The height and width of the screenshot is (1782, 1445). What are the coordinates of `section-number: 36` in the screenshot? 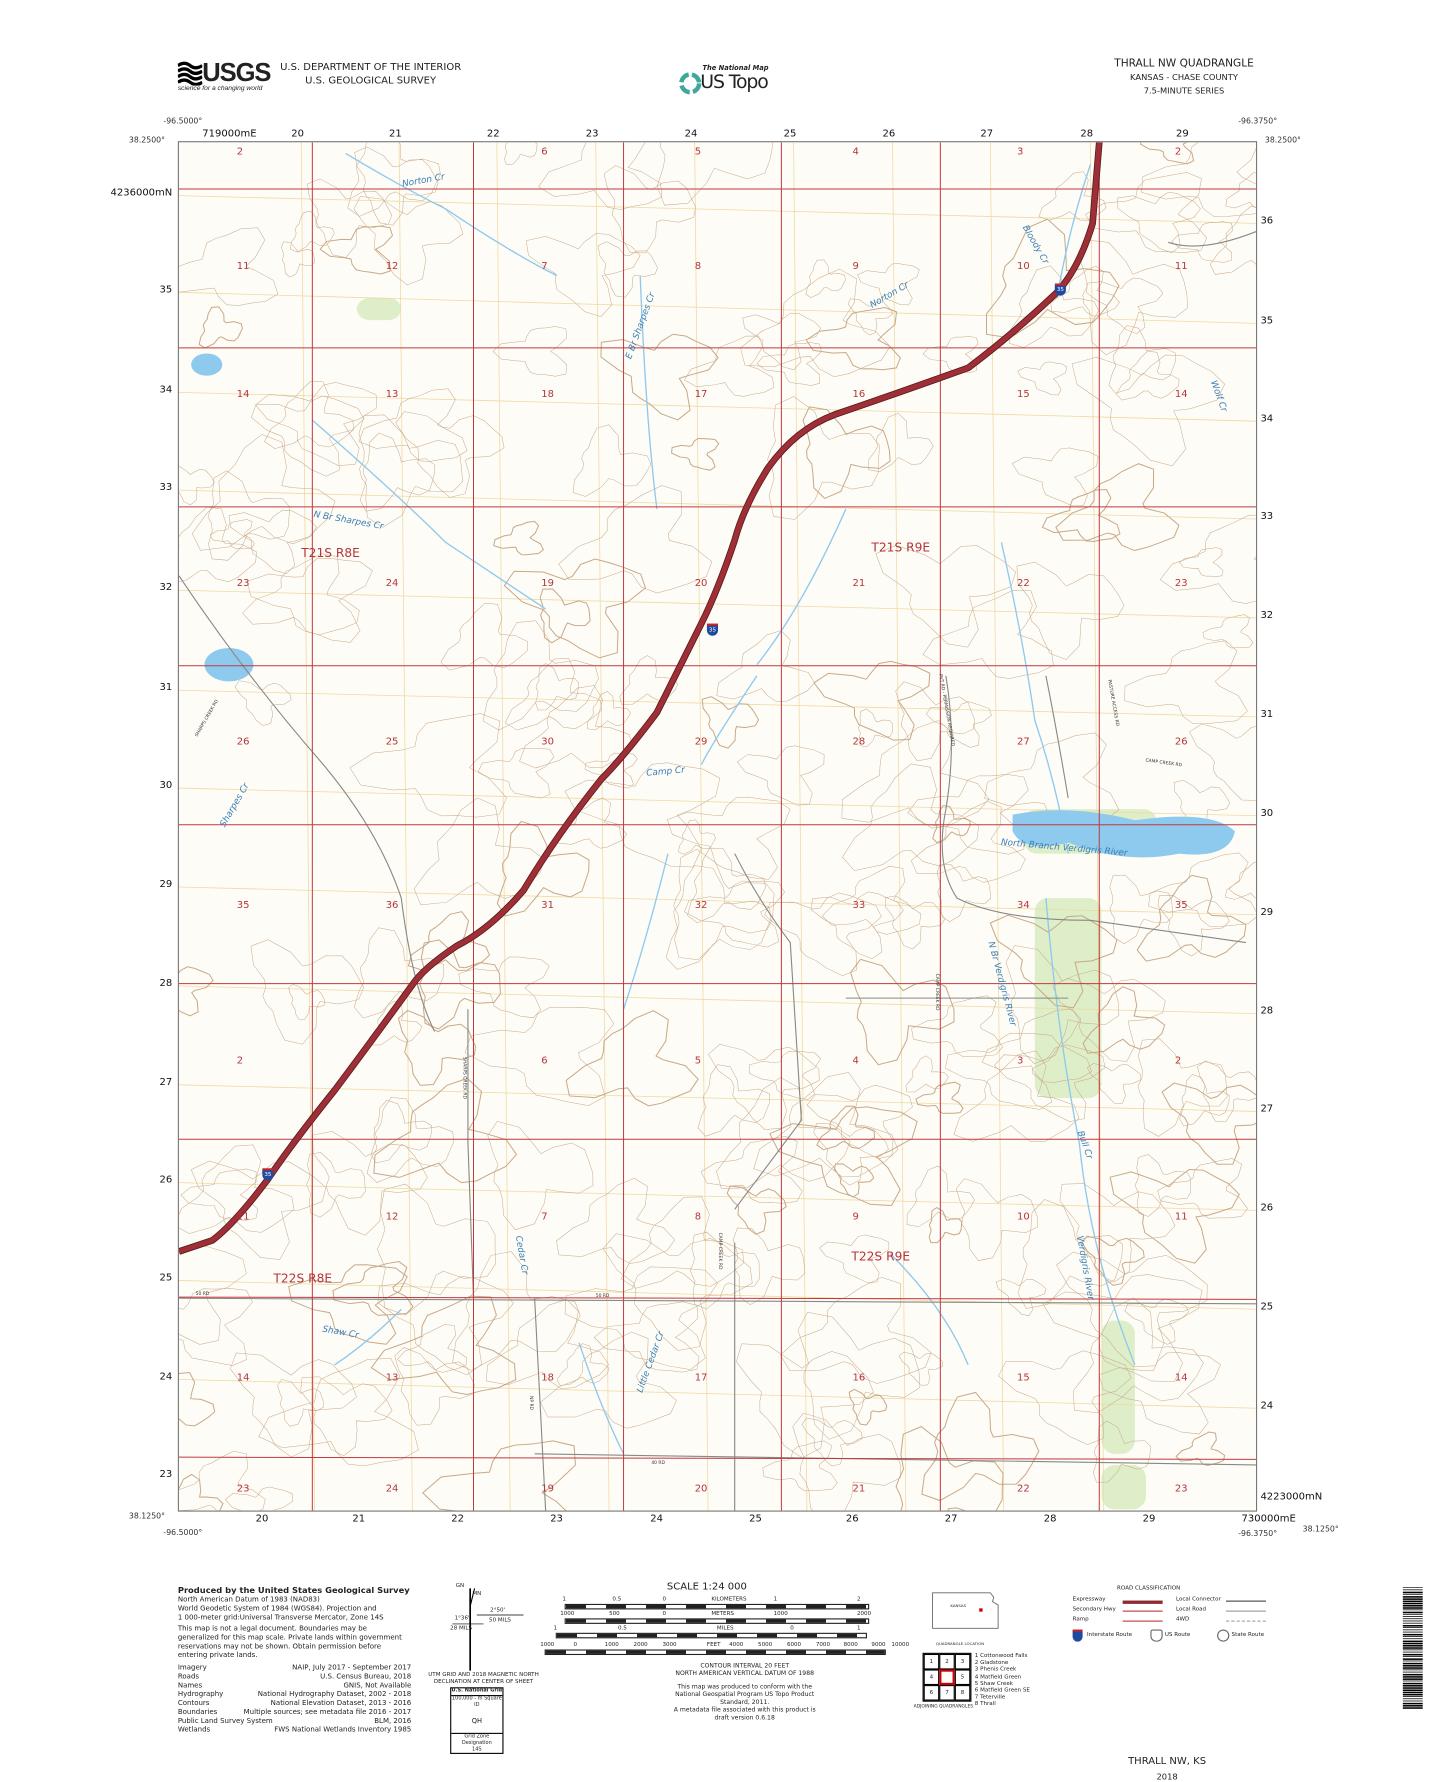 It's located at (392, 906).